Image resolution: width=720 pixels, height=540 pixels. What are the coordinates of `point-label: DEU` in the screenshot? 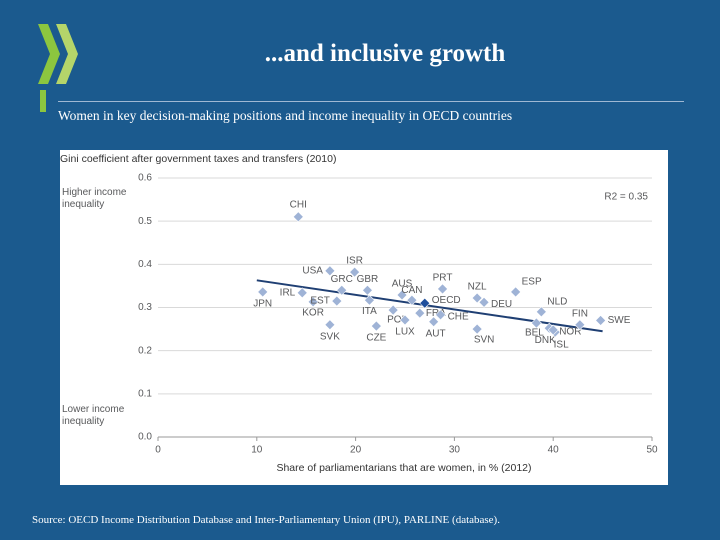 It's located at (501, 304).